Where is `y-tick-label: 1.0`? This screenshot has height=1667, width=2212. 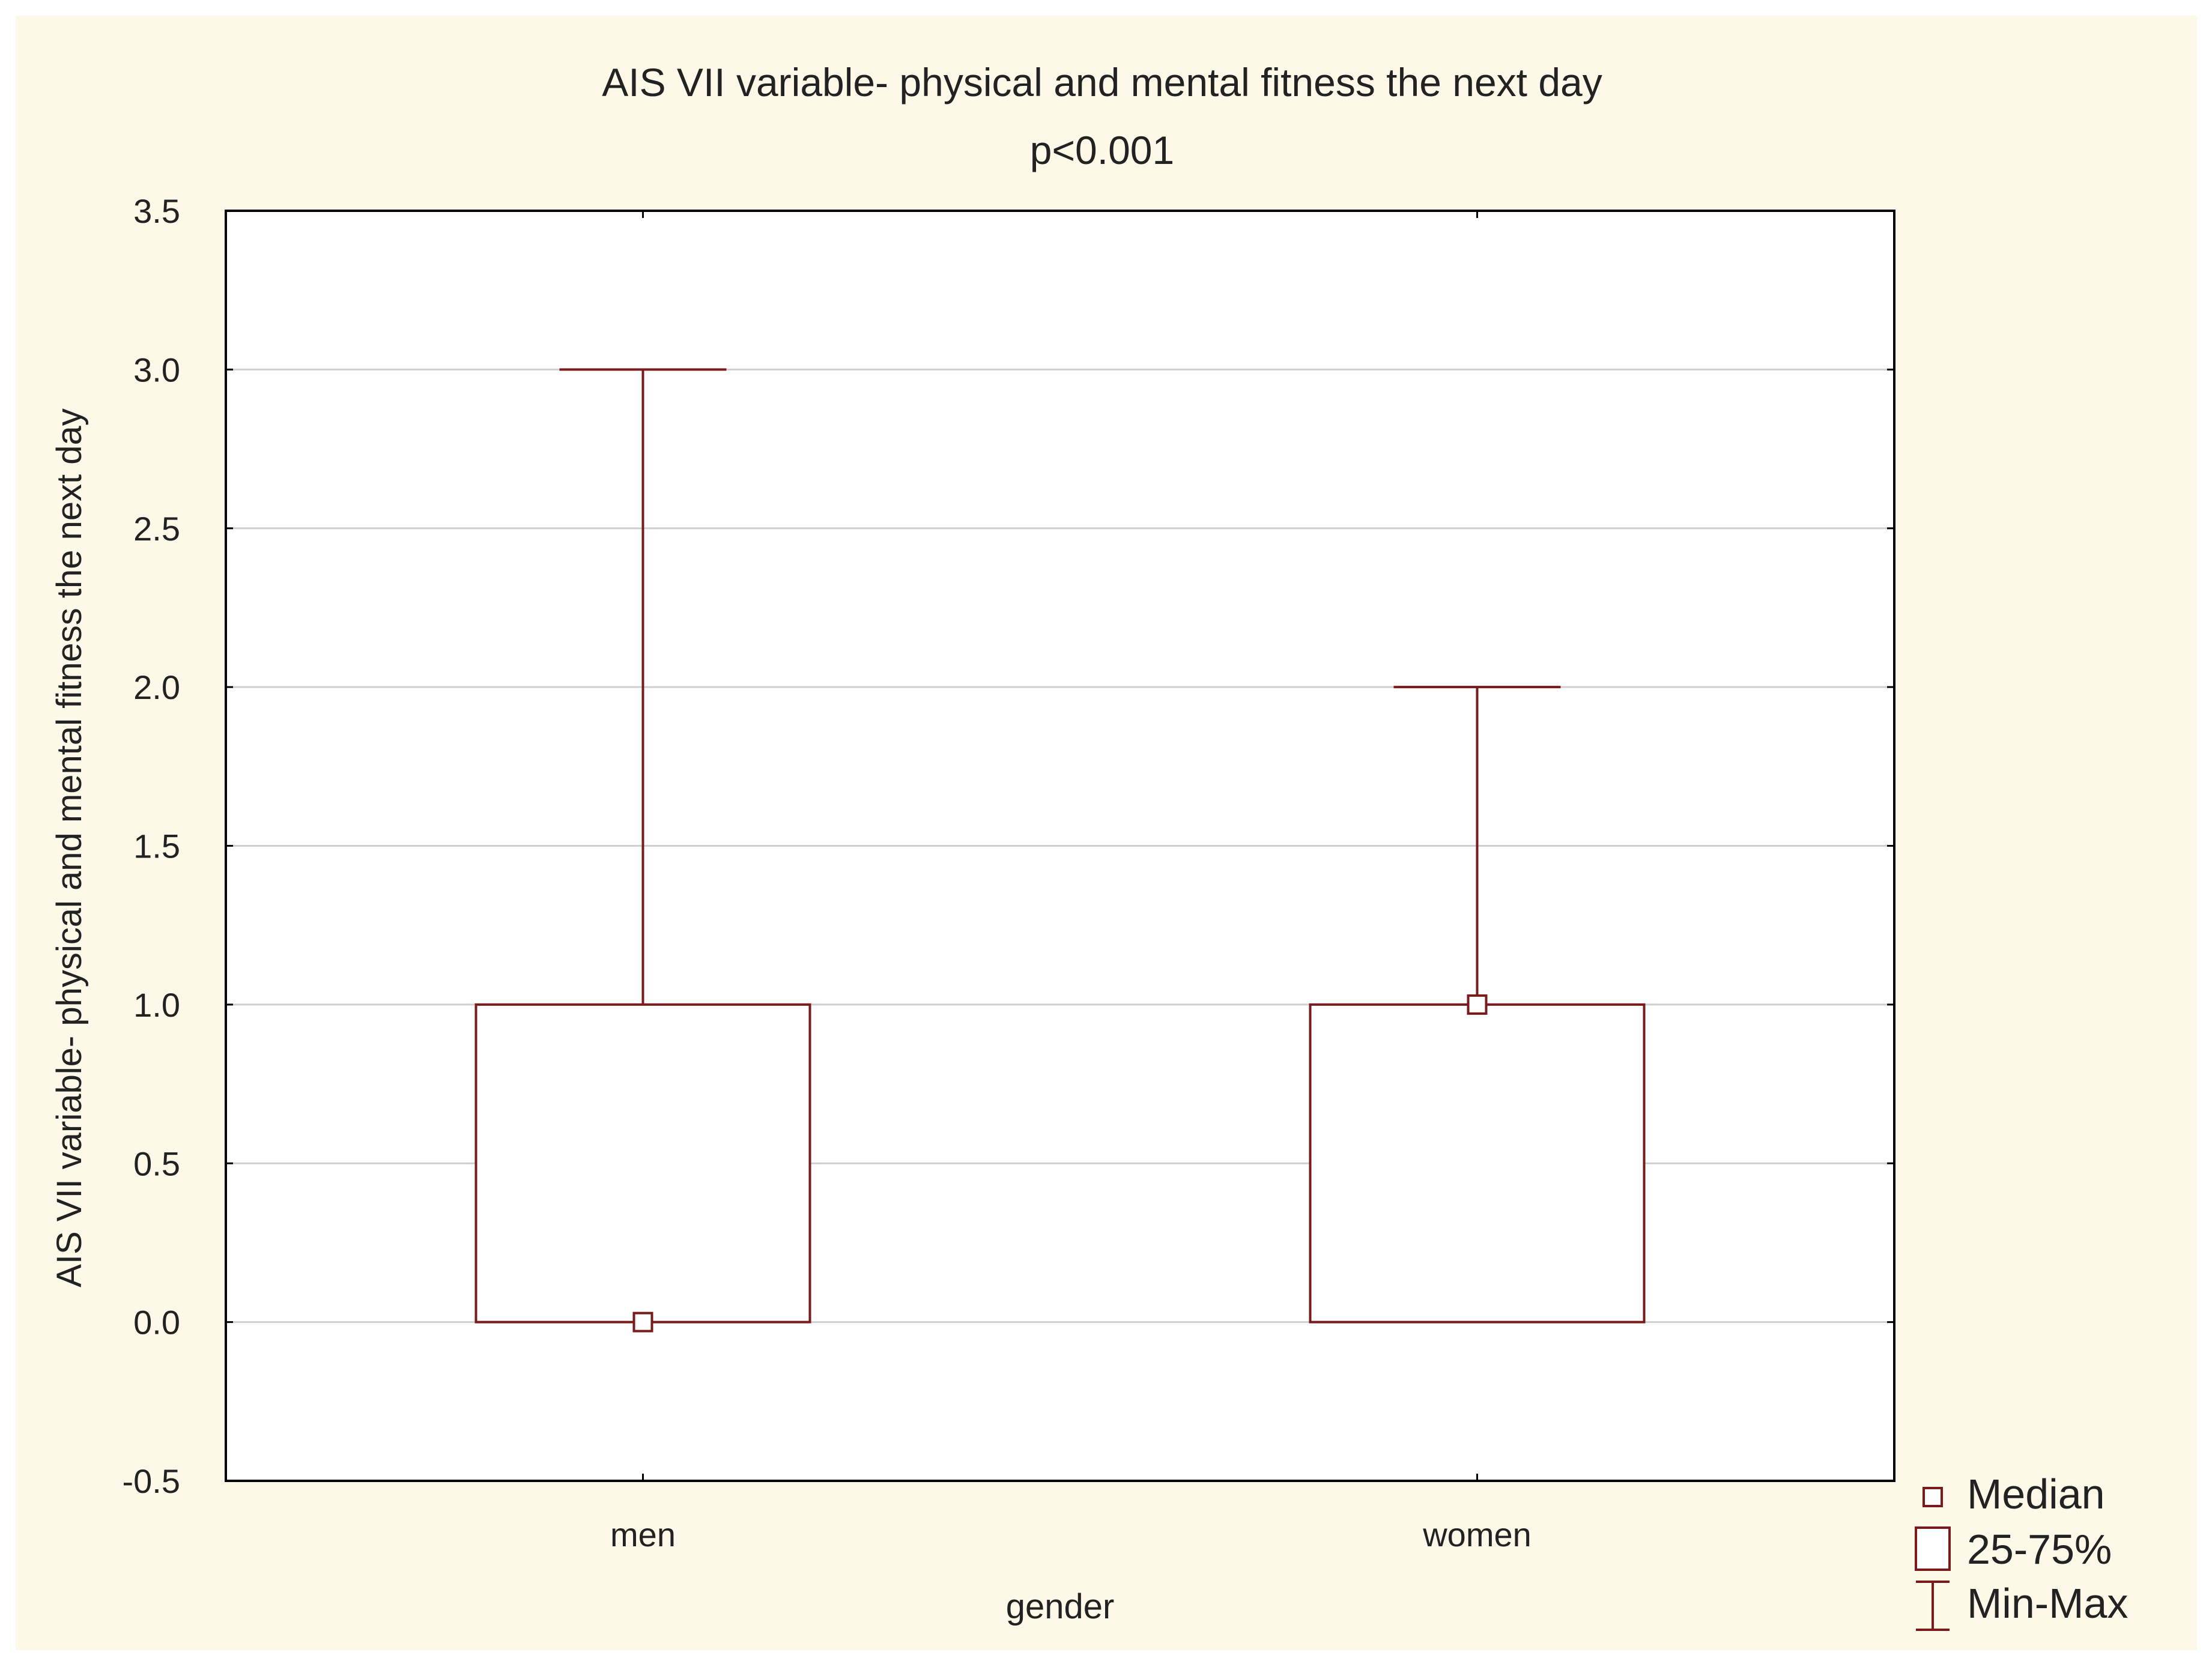
y-tick-label: 1.0 is located at coordinates (157, 1005).